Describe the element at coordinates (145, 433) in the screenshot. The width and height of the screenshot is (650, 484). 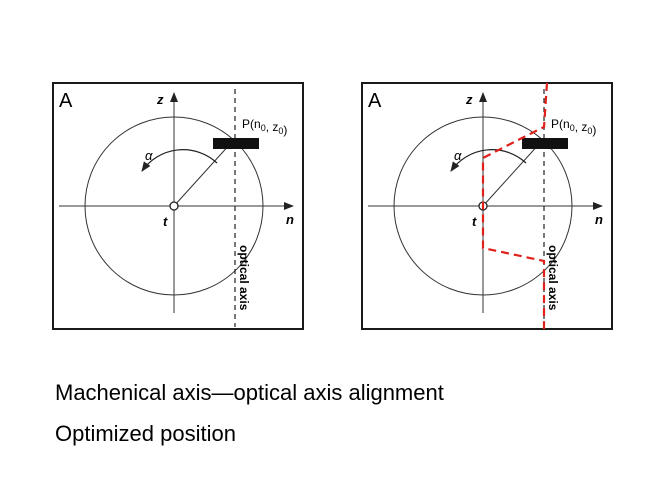
I see `caption-optimized: Optimized position` at that location.